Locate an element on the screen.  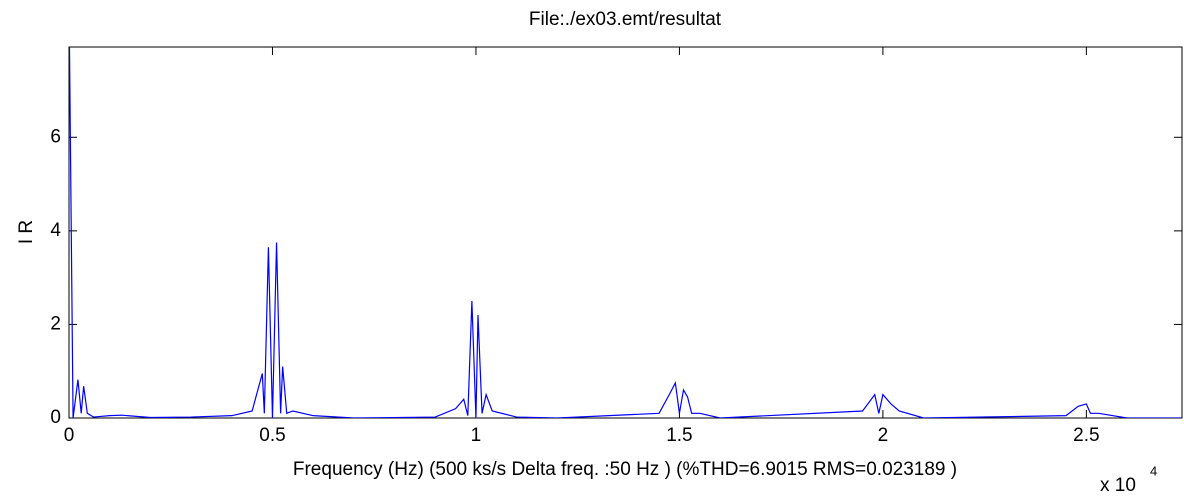
y-tick-label: 0 is located at coordinates (55, 417).